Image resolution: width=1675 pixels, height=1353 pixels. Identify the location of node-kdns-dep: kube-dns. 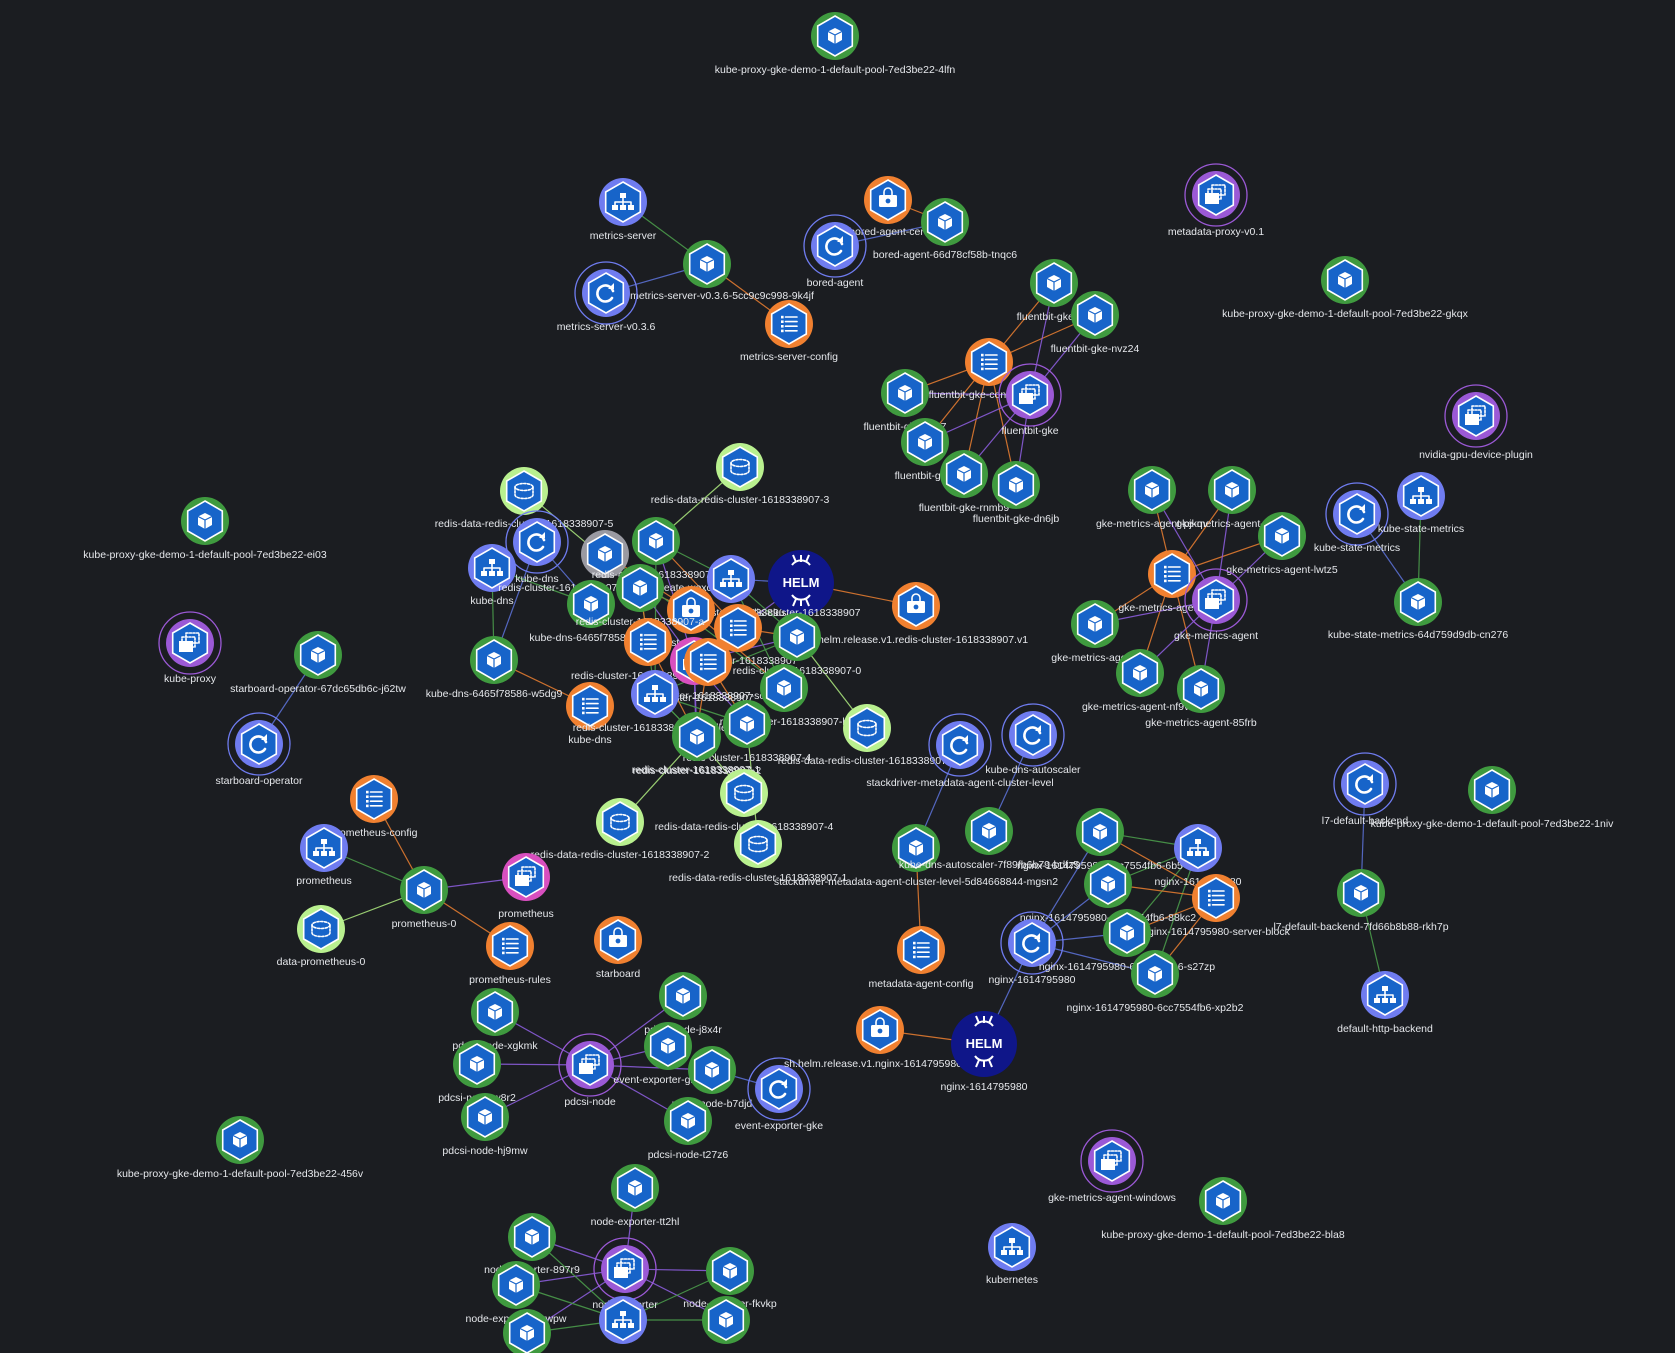
(537, 547).